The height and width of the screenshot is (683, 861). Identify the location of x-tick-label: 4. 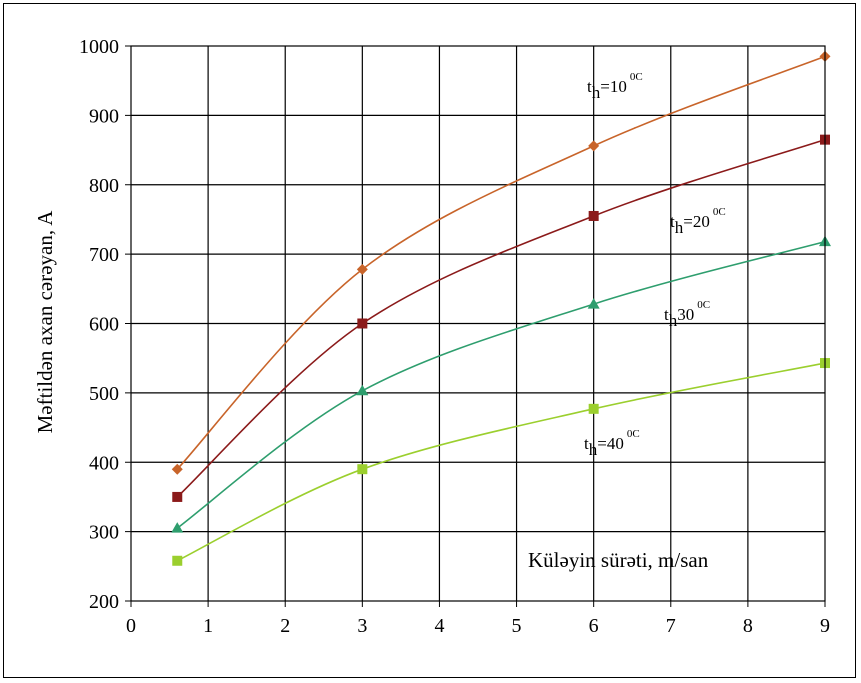
(439, 626).